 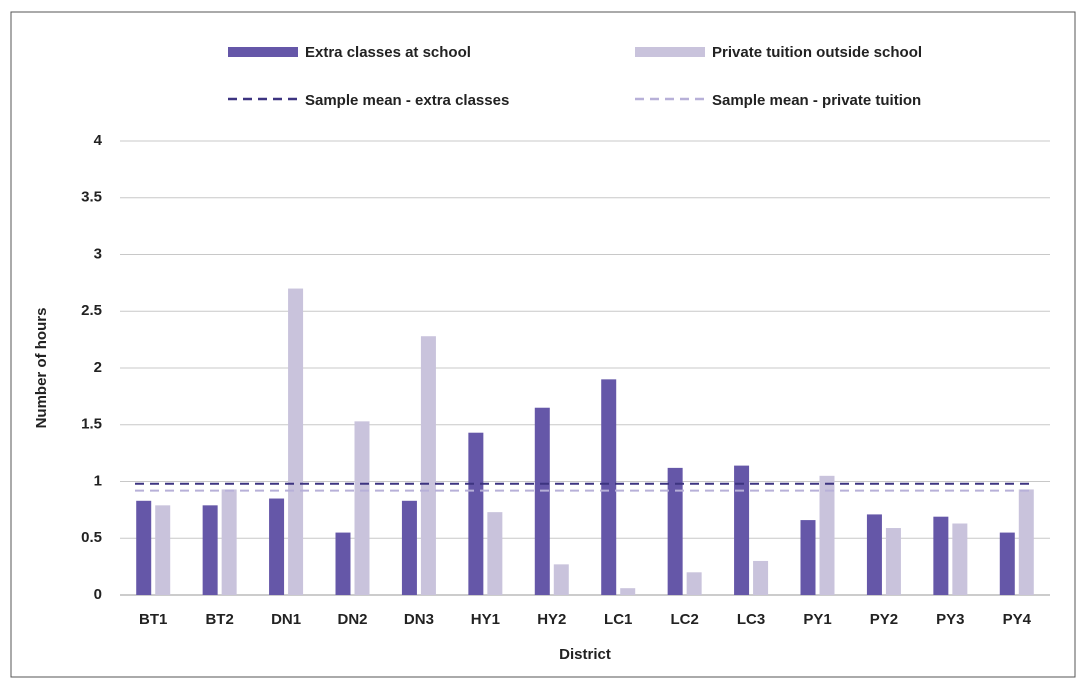 What do you see at coordinates (219, 619) in the screenshot?
I see `x-tick-label: BT2` at bounding box center [219, 619].